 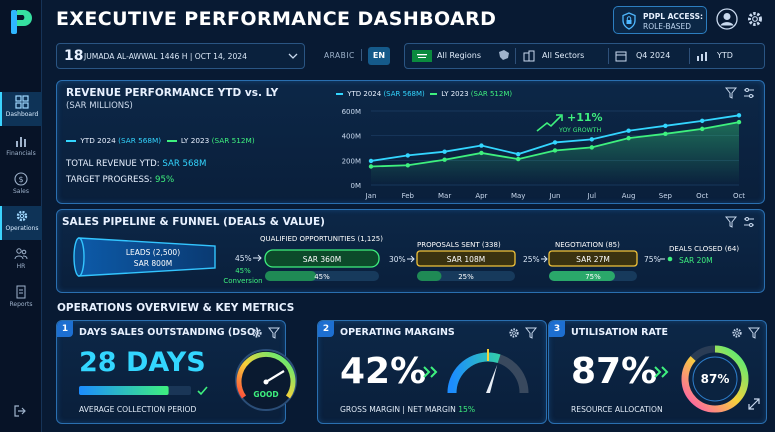 I want to click on calendar-icon, so click(x=621, y=56).